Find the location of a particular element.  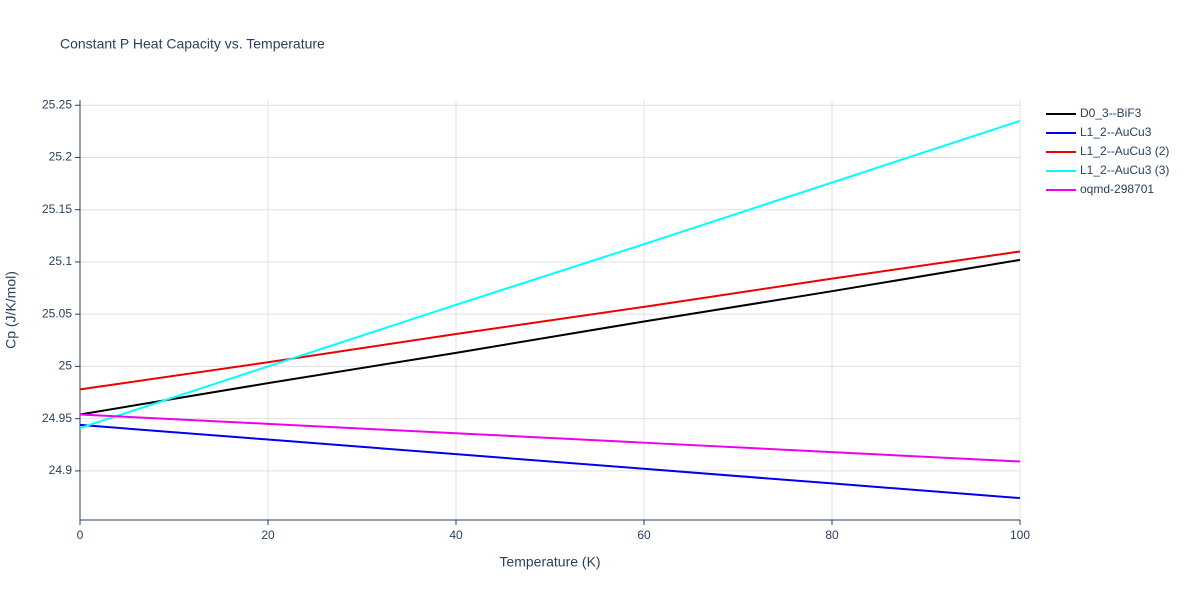

x-tick-label: 60 is located at coordinates (644, 535).